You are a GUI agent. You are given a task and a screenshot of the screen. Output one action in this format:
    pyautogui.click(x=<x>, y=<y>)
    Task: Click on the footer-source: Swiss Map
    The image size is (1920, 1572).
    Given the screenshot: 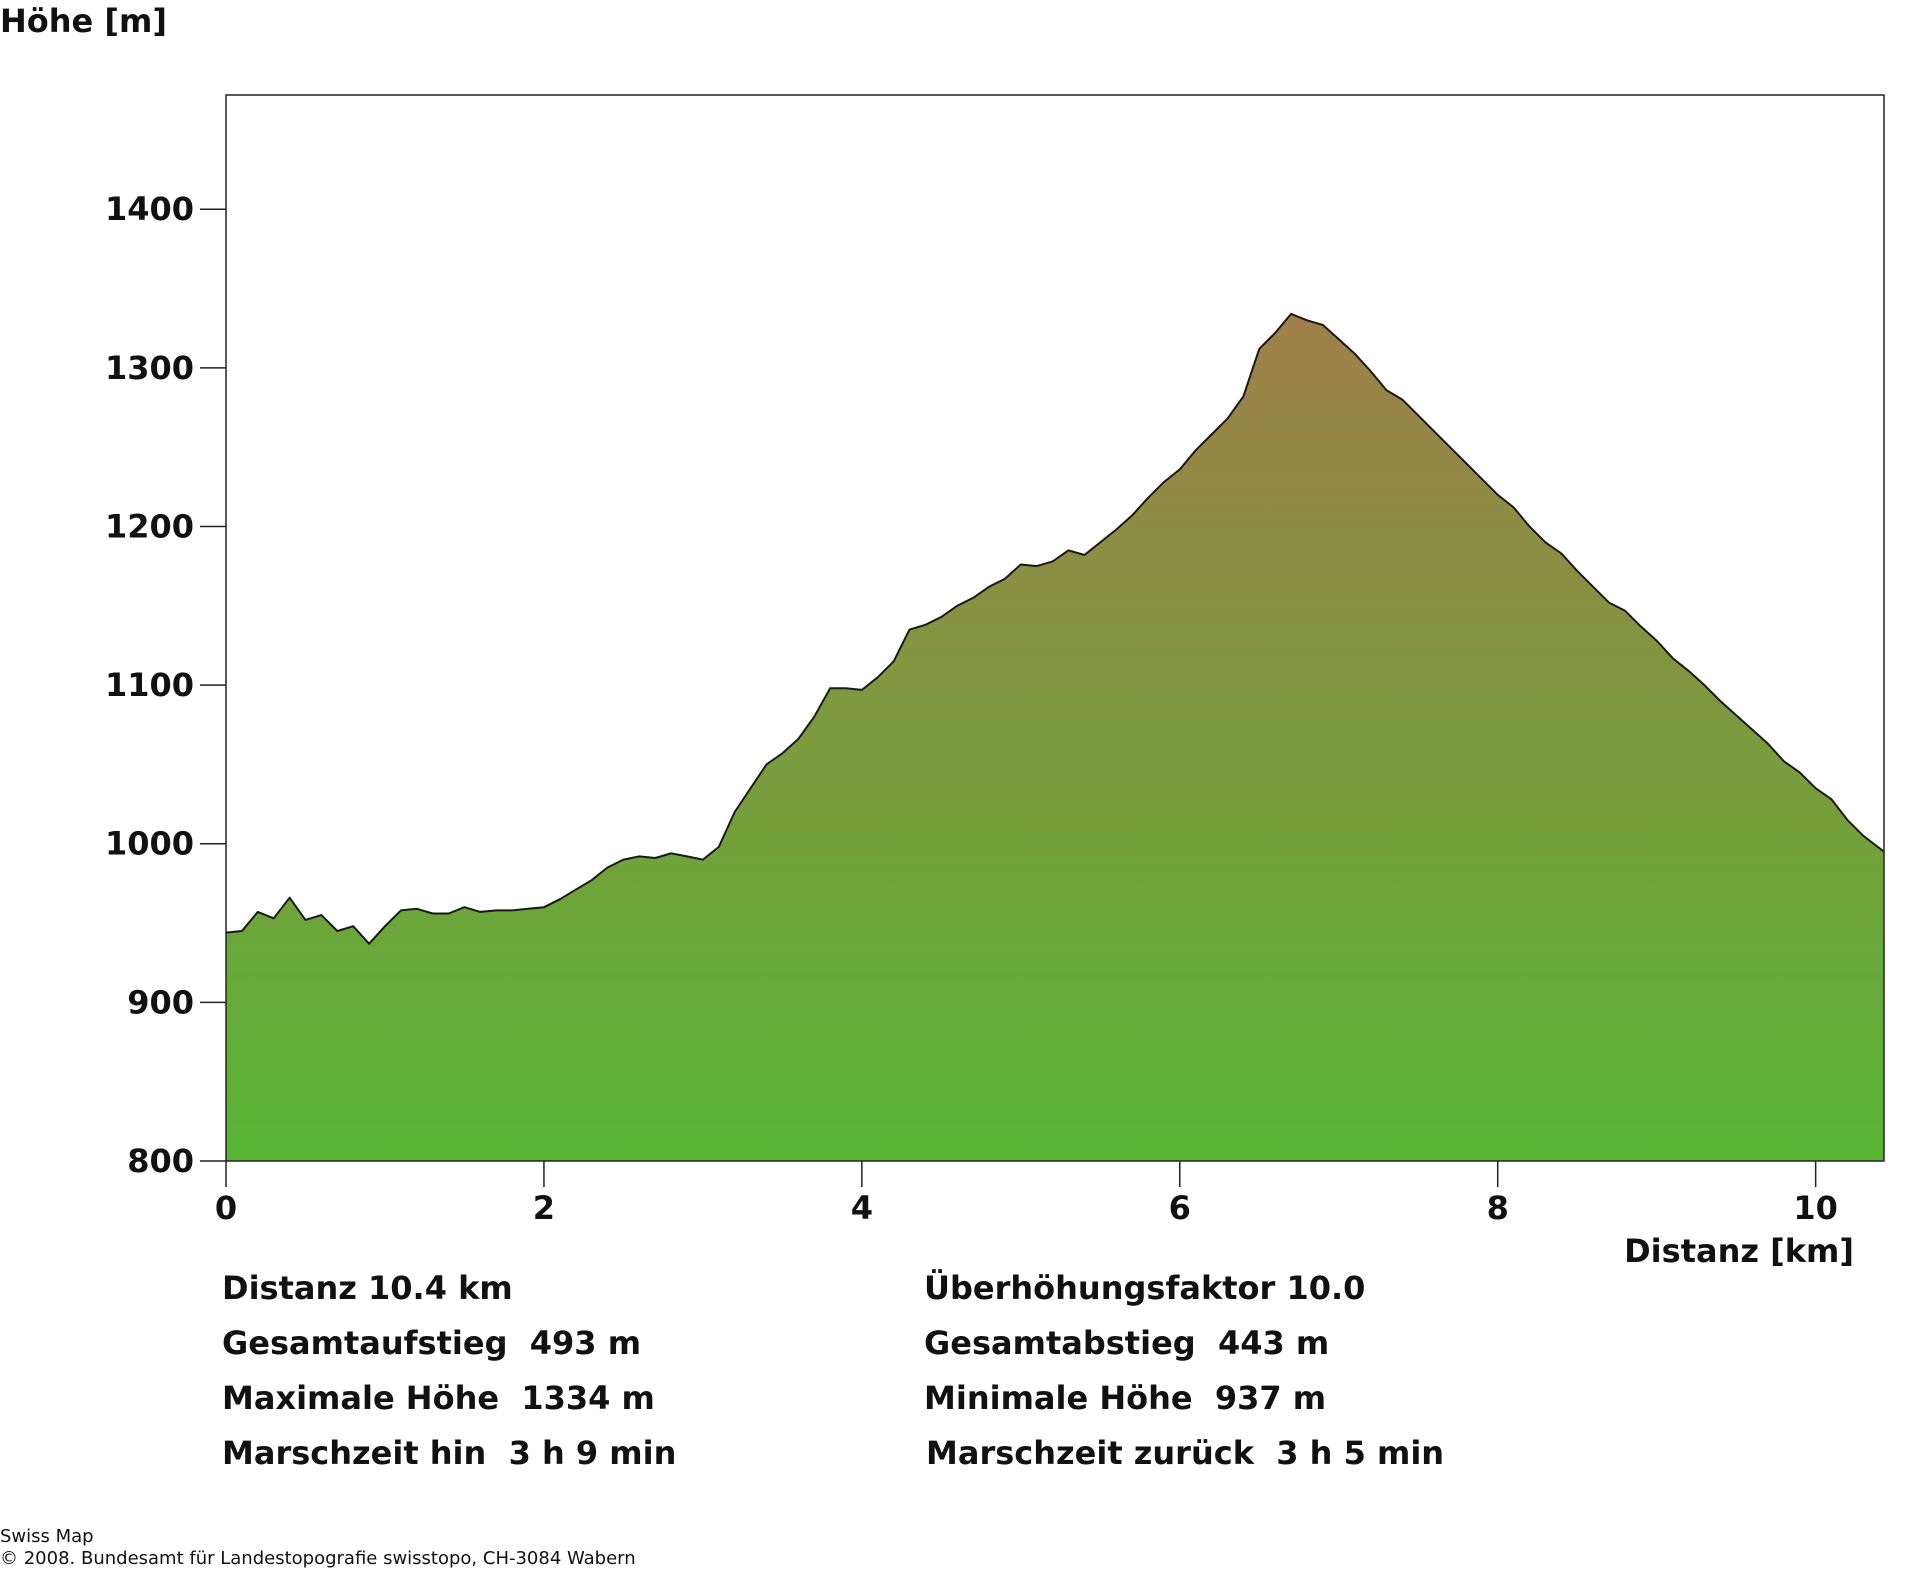 What is the action you would take?
    pyautogui.click(x=47, y=1536)
    